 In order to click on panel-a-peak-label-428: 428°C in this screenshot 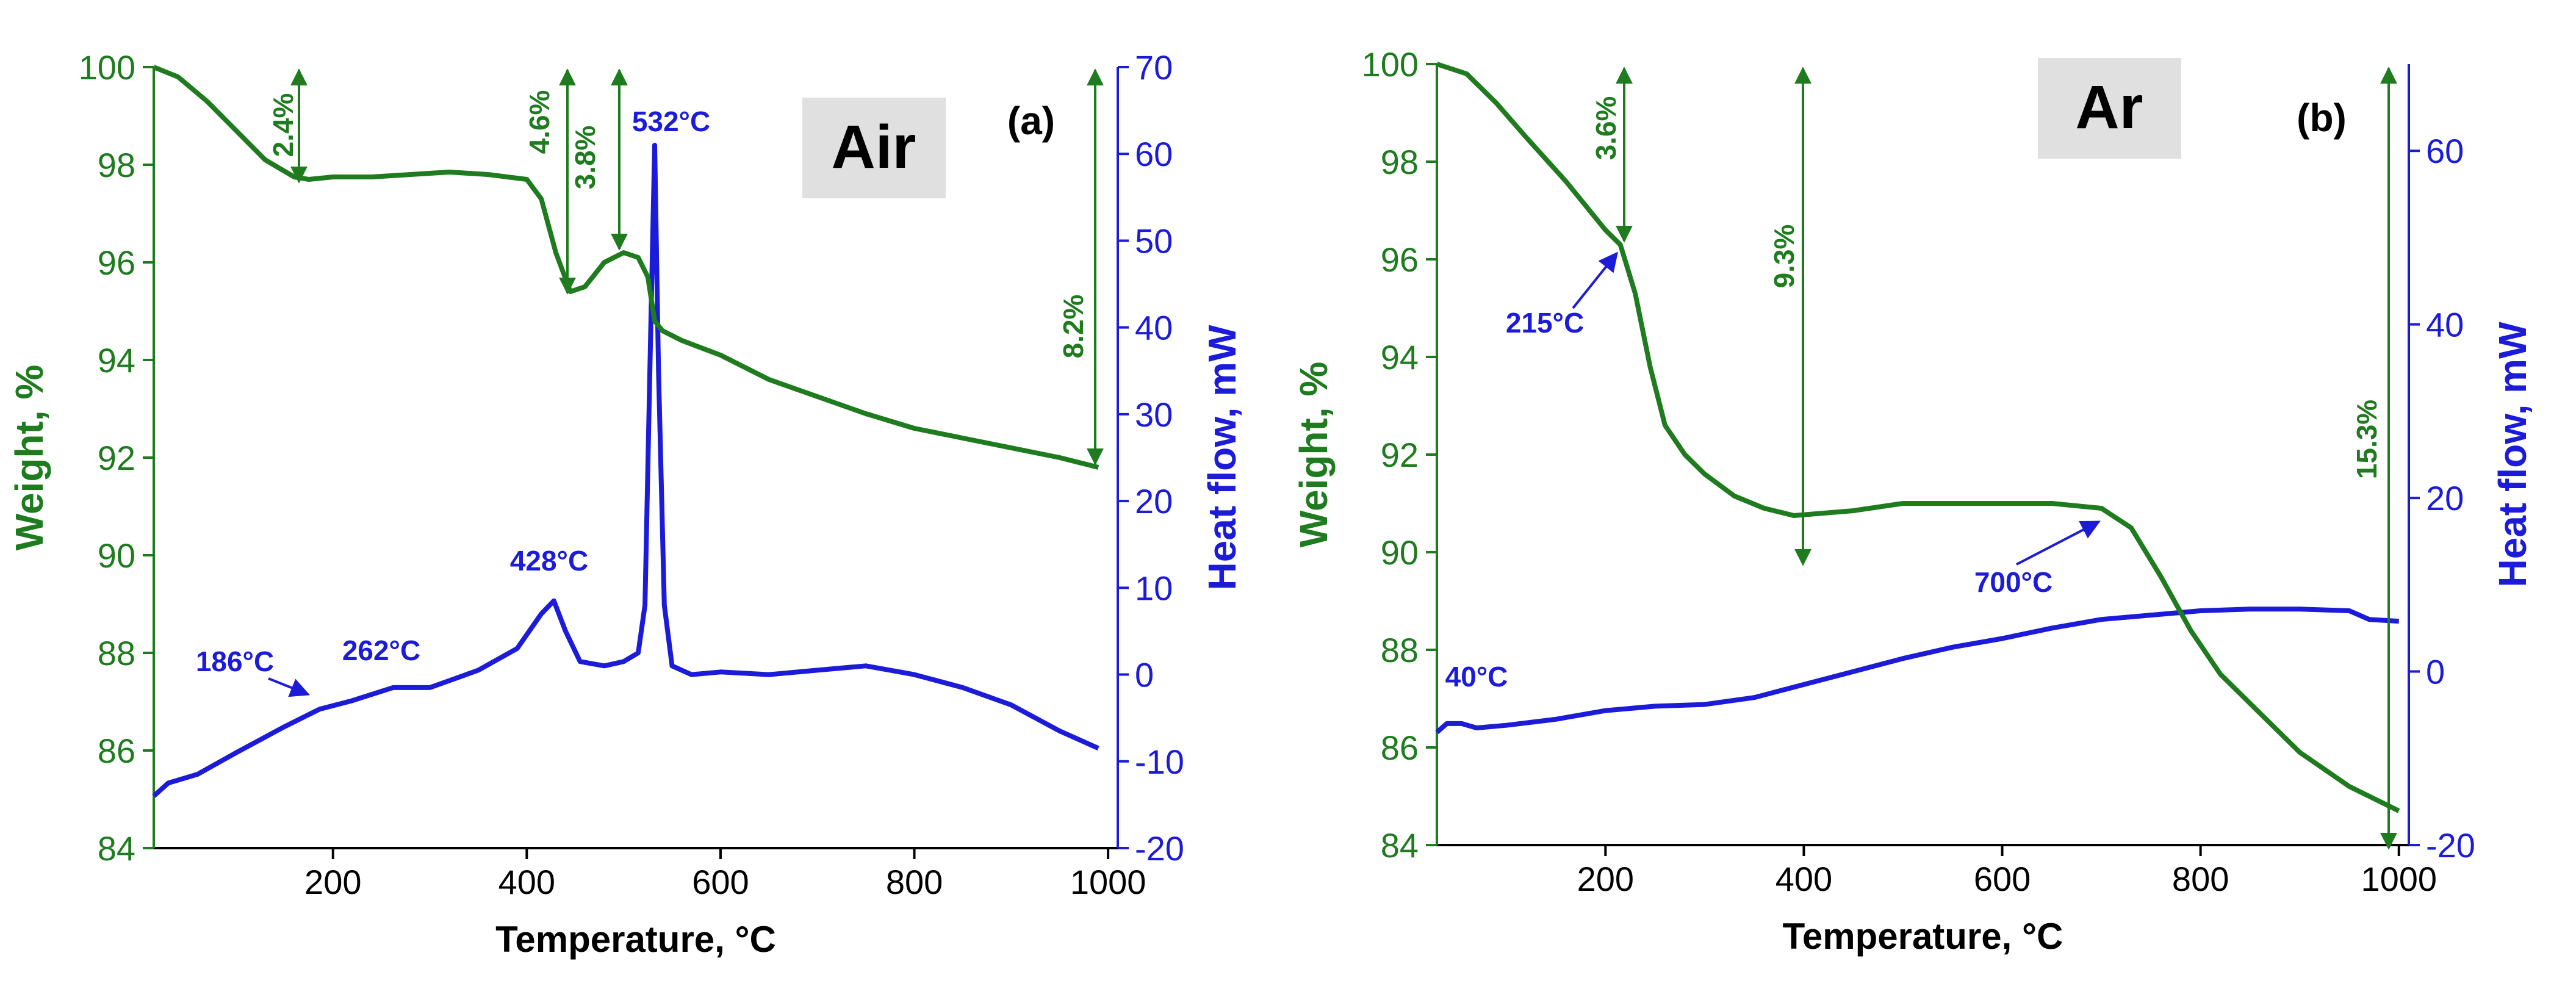, I will do `click(549, 561)`.